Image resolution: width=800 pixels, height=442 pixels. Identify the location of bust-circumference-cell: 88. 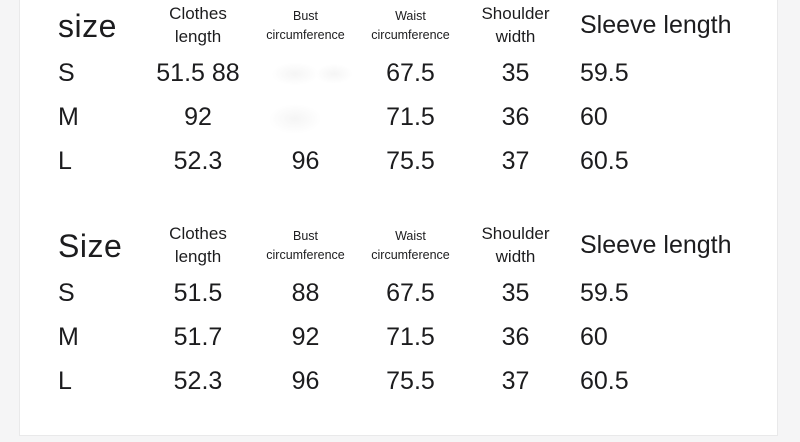
(305, 292).